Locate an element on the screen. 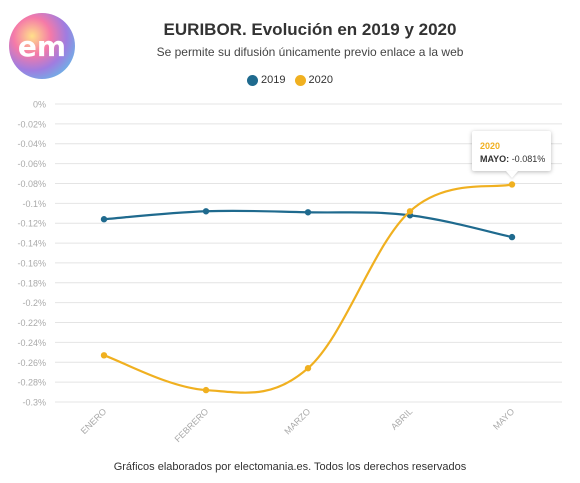 Image resolution: width=580 pixels, height=483 pixels. x-axis-ticks: ENERO FEBRERO MARZO ABRIL MAYO is located at coordinates (298, 425).